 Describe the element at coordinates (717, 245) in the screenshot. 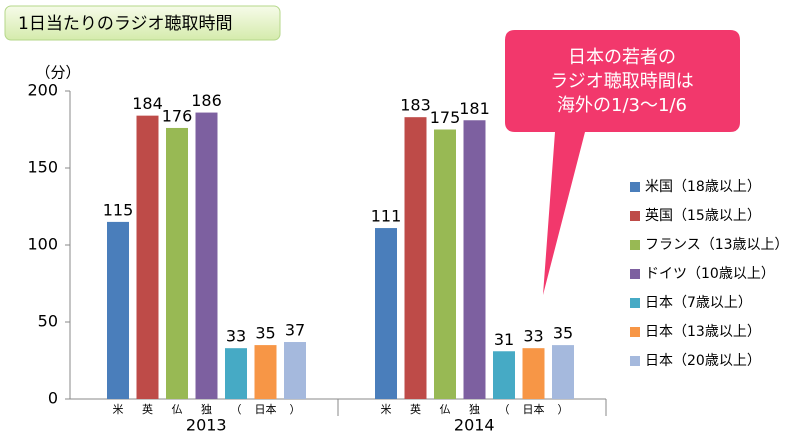

I see `legend-label: フランス（13歳以上）` at that location.